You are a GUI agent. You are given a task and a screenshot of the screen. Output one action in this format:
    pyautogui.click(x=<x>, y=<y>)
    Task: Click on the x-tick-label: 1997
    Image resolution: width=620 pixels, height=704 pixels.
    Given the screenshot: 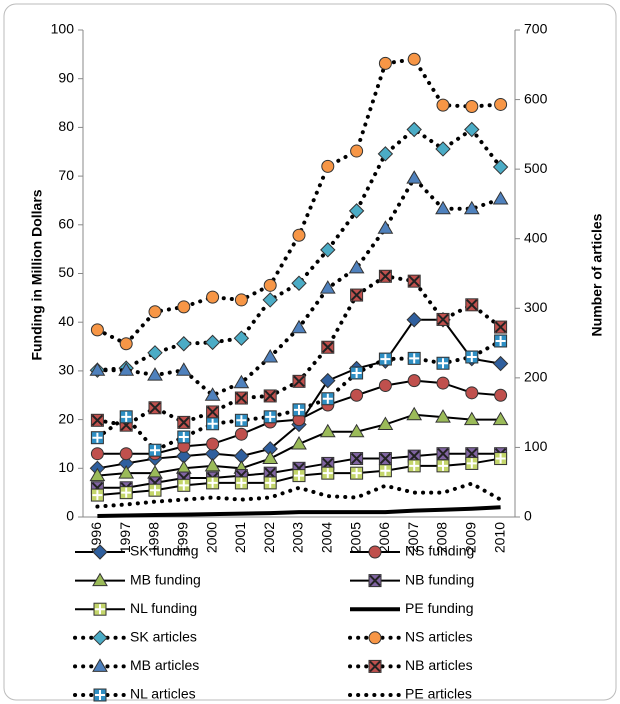 What is the action you would take?
    pyautogui.click(x=125, y=537)
    